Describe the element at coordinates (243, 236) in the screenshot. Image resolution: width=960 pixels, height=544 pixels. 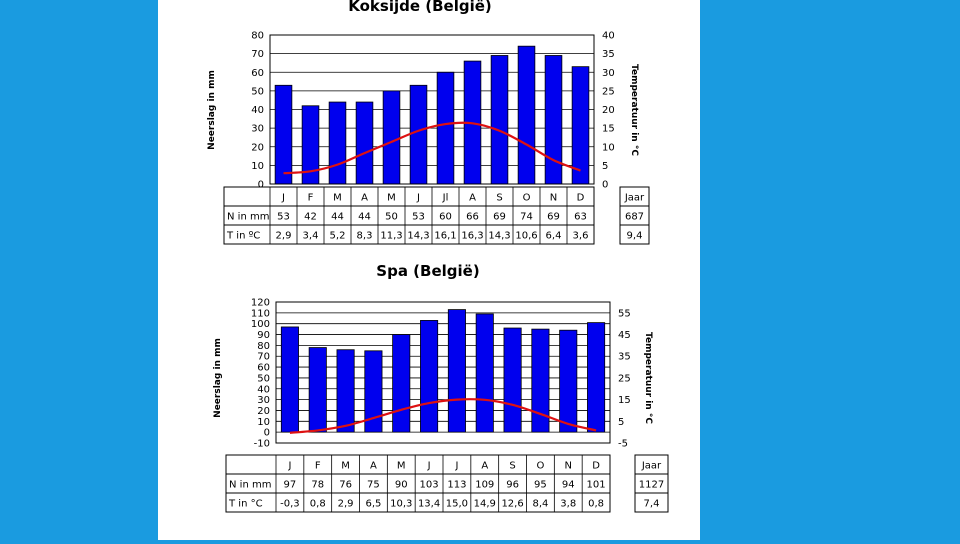
I see `row-label: T in ºC` at that location.